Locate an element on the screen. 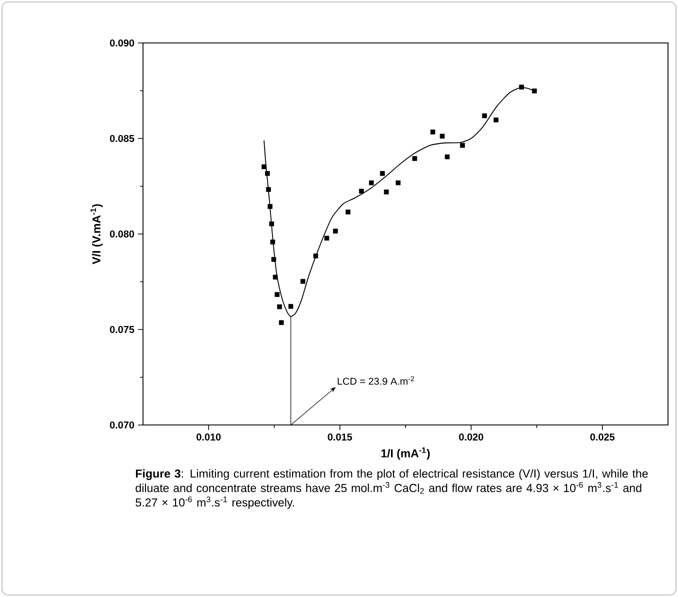 The image size is (678, 597). y-axis-title: V/I (V.mA$^{-1}$) is located at coordinates (96, 234).